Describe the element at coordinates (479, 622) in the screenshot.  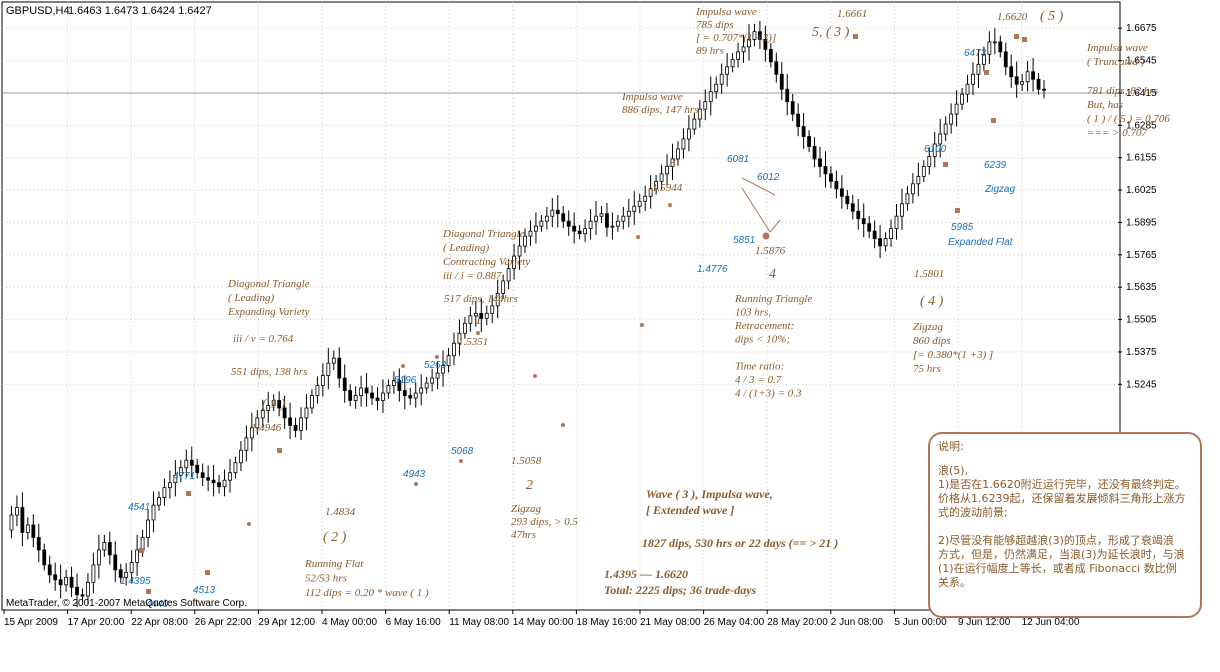
I see `x-tick-label: 11 May 08:00` at that location.